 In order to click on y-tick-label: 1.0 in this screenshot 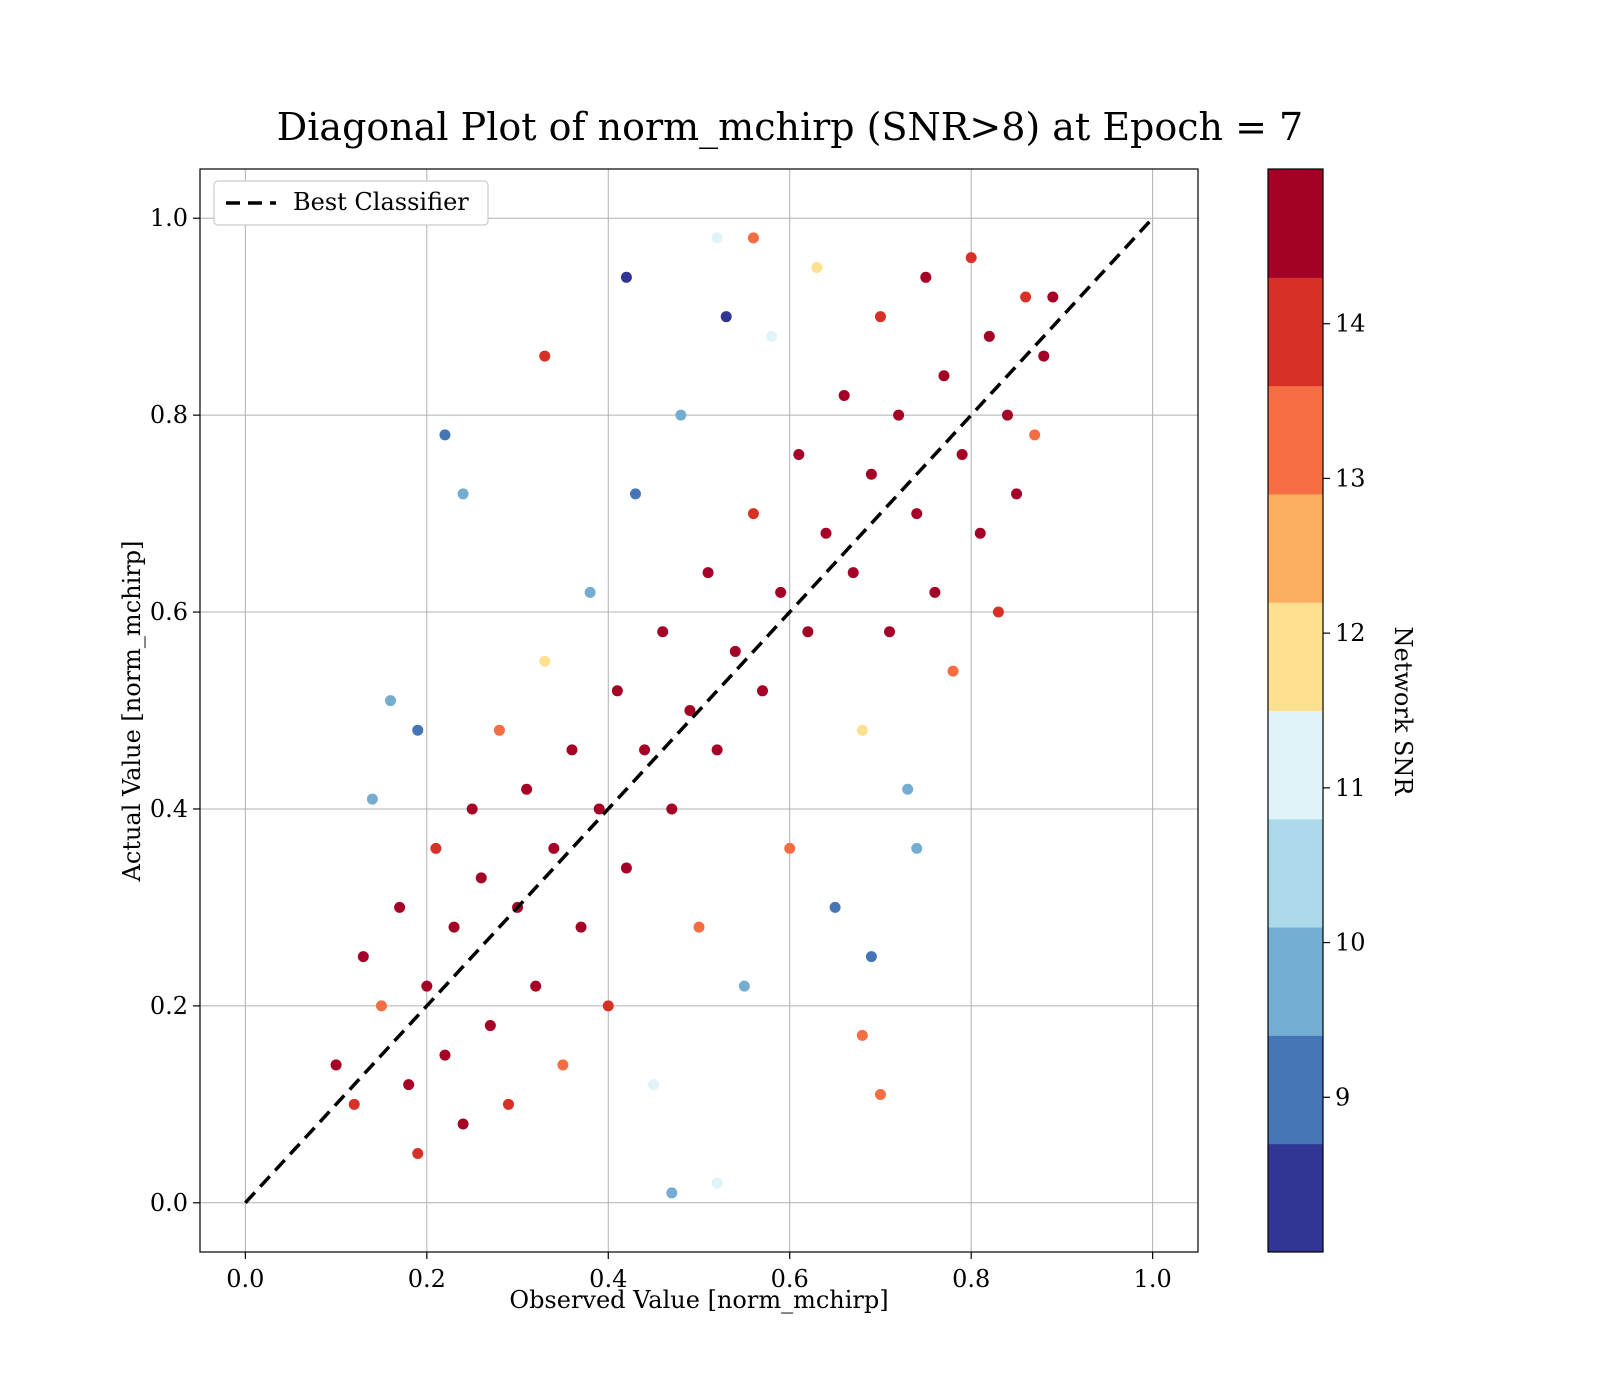, I will do `click(169, 218)`.